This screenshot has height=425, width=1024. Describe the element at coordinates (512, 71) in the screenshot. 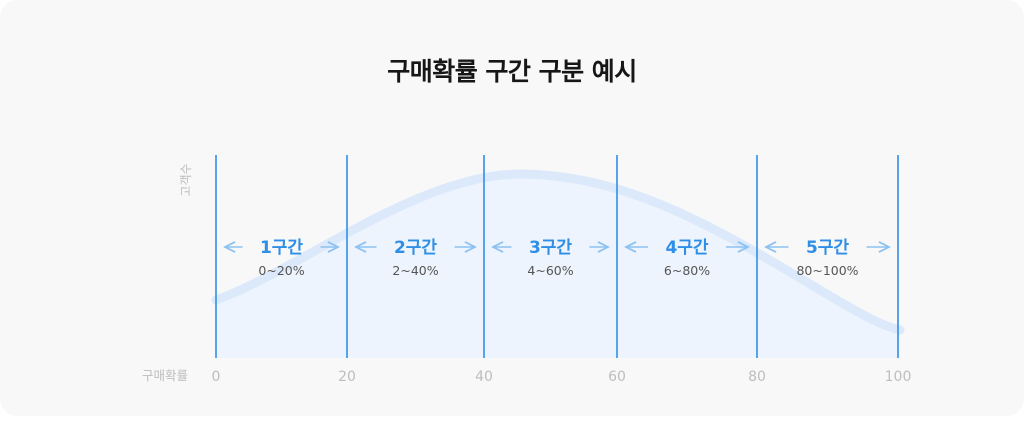

I see `page-title: 구매확률 구간 구분 예시` at that location.